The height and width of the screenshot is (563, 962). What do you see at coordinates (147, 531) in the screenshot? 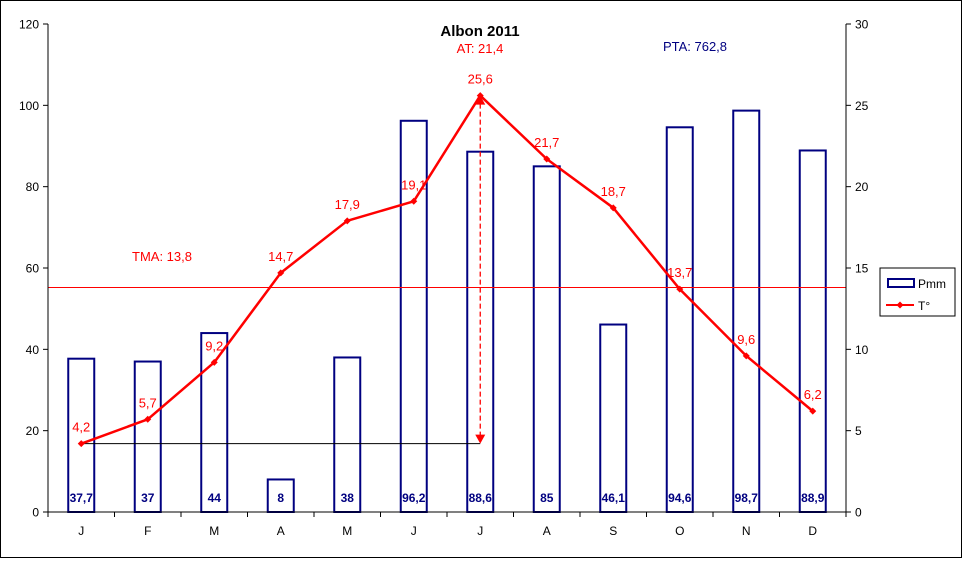
I see `x-tick-label: F` at bounding box center [147, 531].